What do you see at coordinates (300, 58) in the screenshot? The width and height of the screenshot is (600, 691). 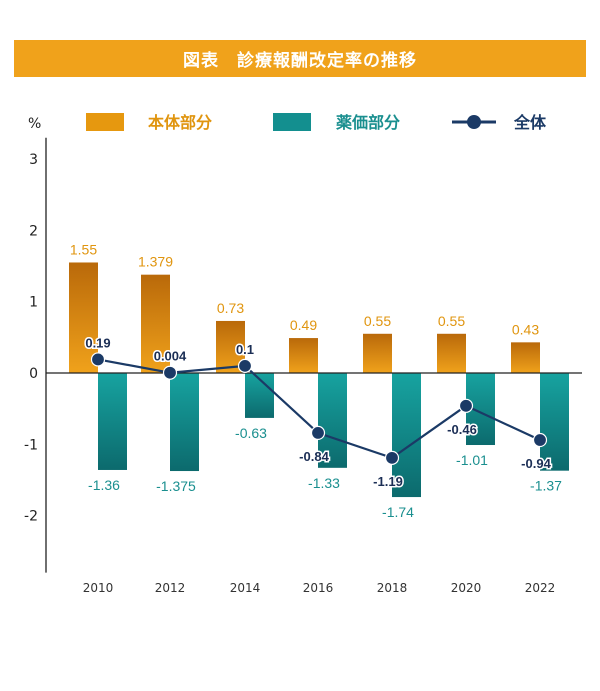 I see `chart-title: 図表 診療報酬改定率の推移` at bounding box center [300, 58].